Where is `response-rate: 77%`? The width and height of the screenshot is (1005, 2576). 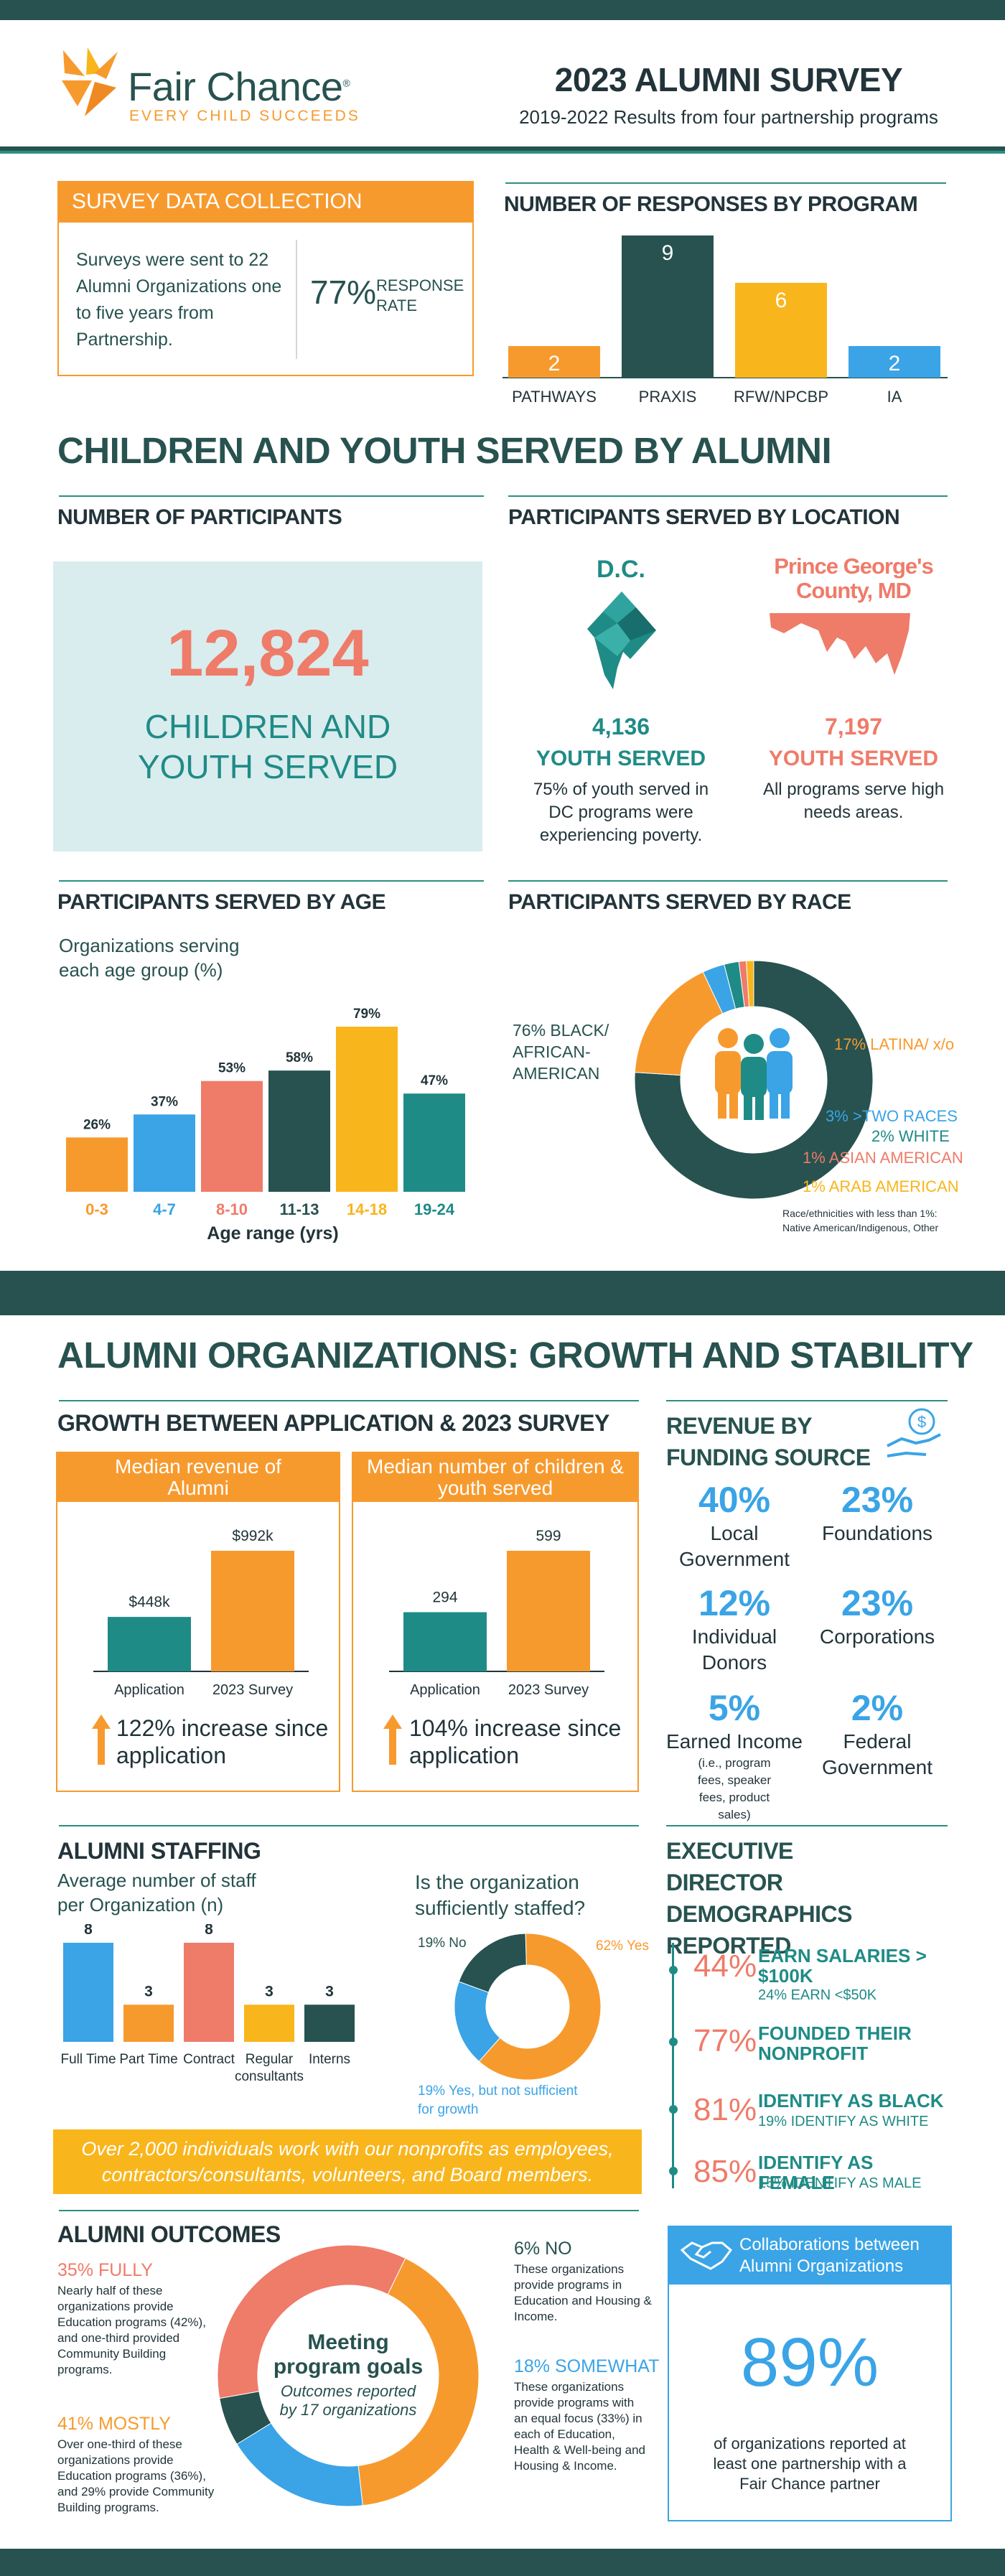 response-rate: 77% is located at coordinates (343, 292).